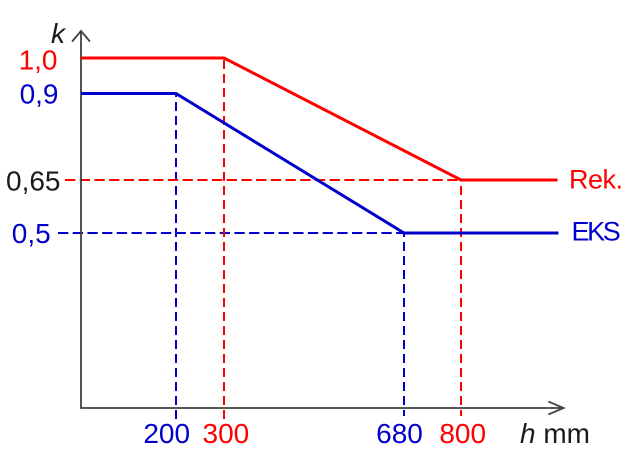  Describe the element at coordinates (555, 433) in the screenshot. I see `svg-text: h mm` at that location.